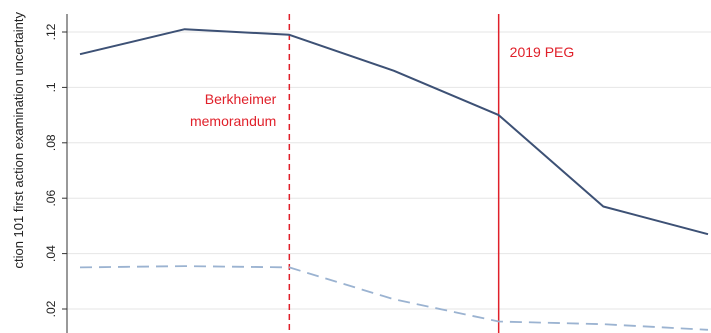  I want to click on y-tick-label: .1, so click(51, 87).